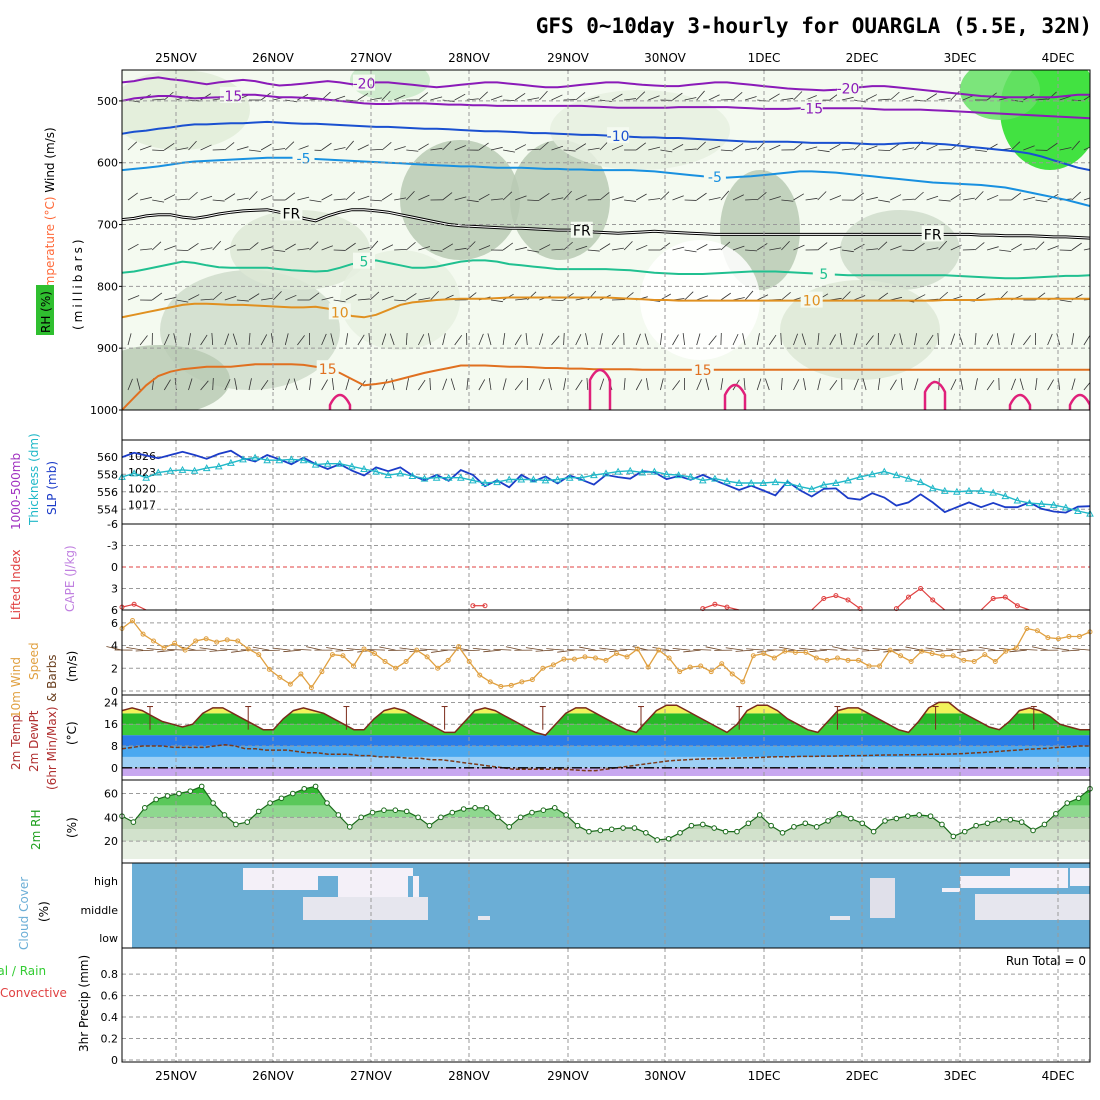  Describe the element at coordinates (960, 1076) in the screenshot. I see `date-label-bottom: 3DEC` at that location.